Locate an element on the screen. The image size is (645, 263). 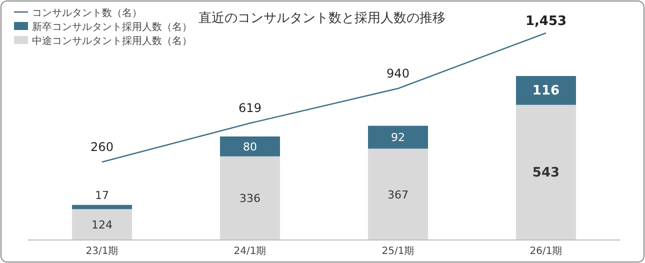
data-label: 116 is located at coordinates (546, 90).